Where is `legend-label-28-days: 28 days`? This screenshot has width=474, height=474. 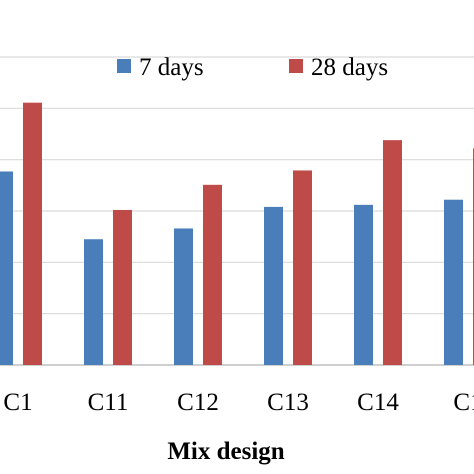
legend-label-28-days: 28 days is located at coordinates (349, 67).